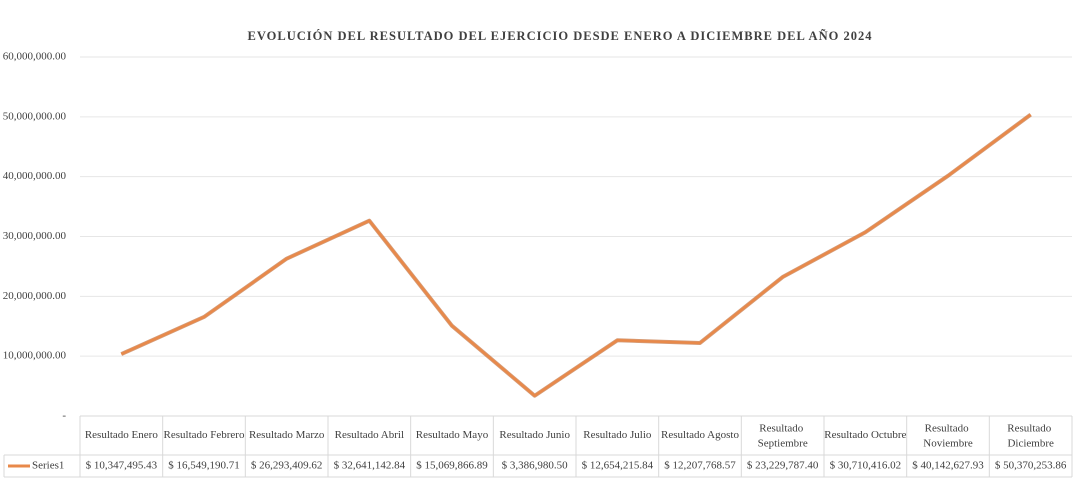 The width and height of the screenshot is (1073, 479). I want to click on y-tick-label: 10,000,000.00, so click(35, 356).